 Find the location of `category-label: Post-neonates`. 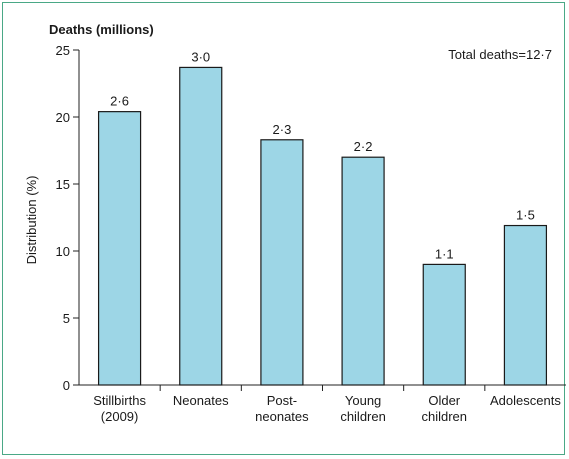

category-label: Post-neonates is located at coordinates (282, 408).